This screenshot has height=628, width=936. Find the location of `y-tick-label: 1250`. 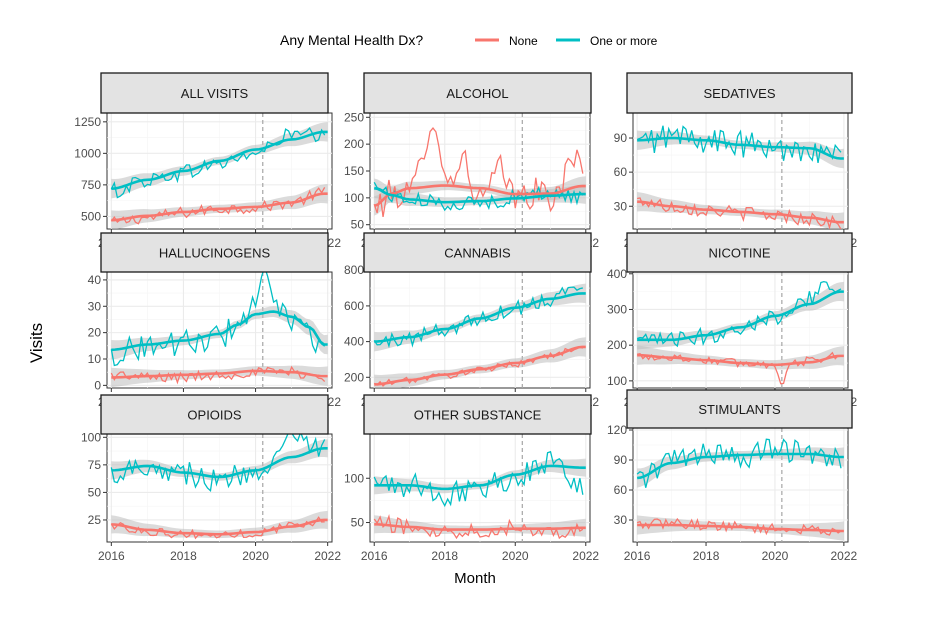

y-tick-label: 1250 is located at coordinates (87, 122).